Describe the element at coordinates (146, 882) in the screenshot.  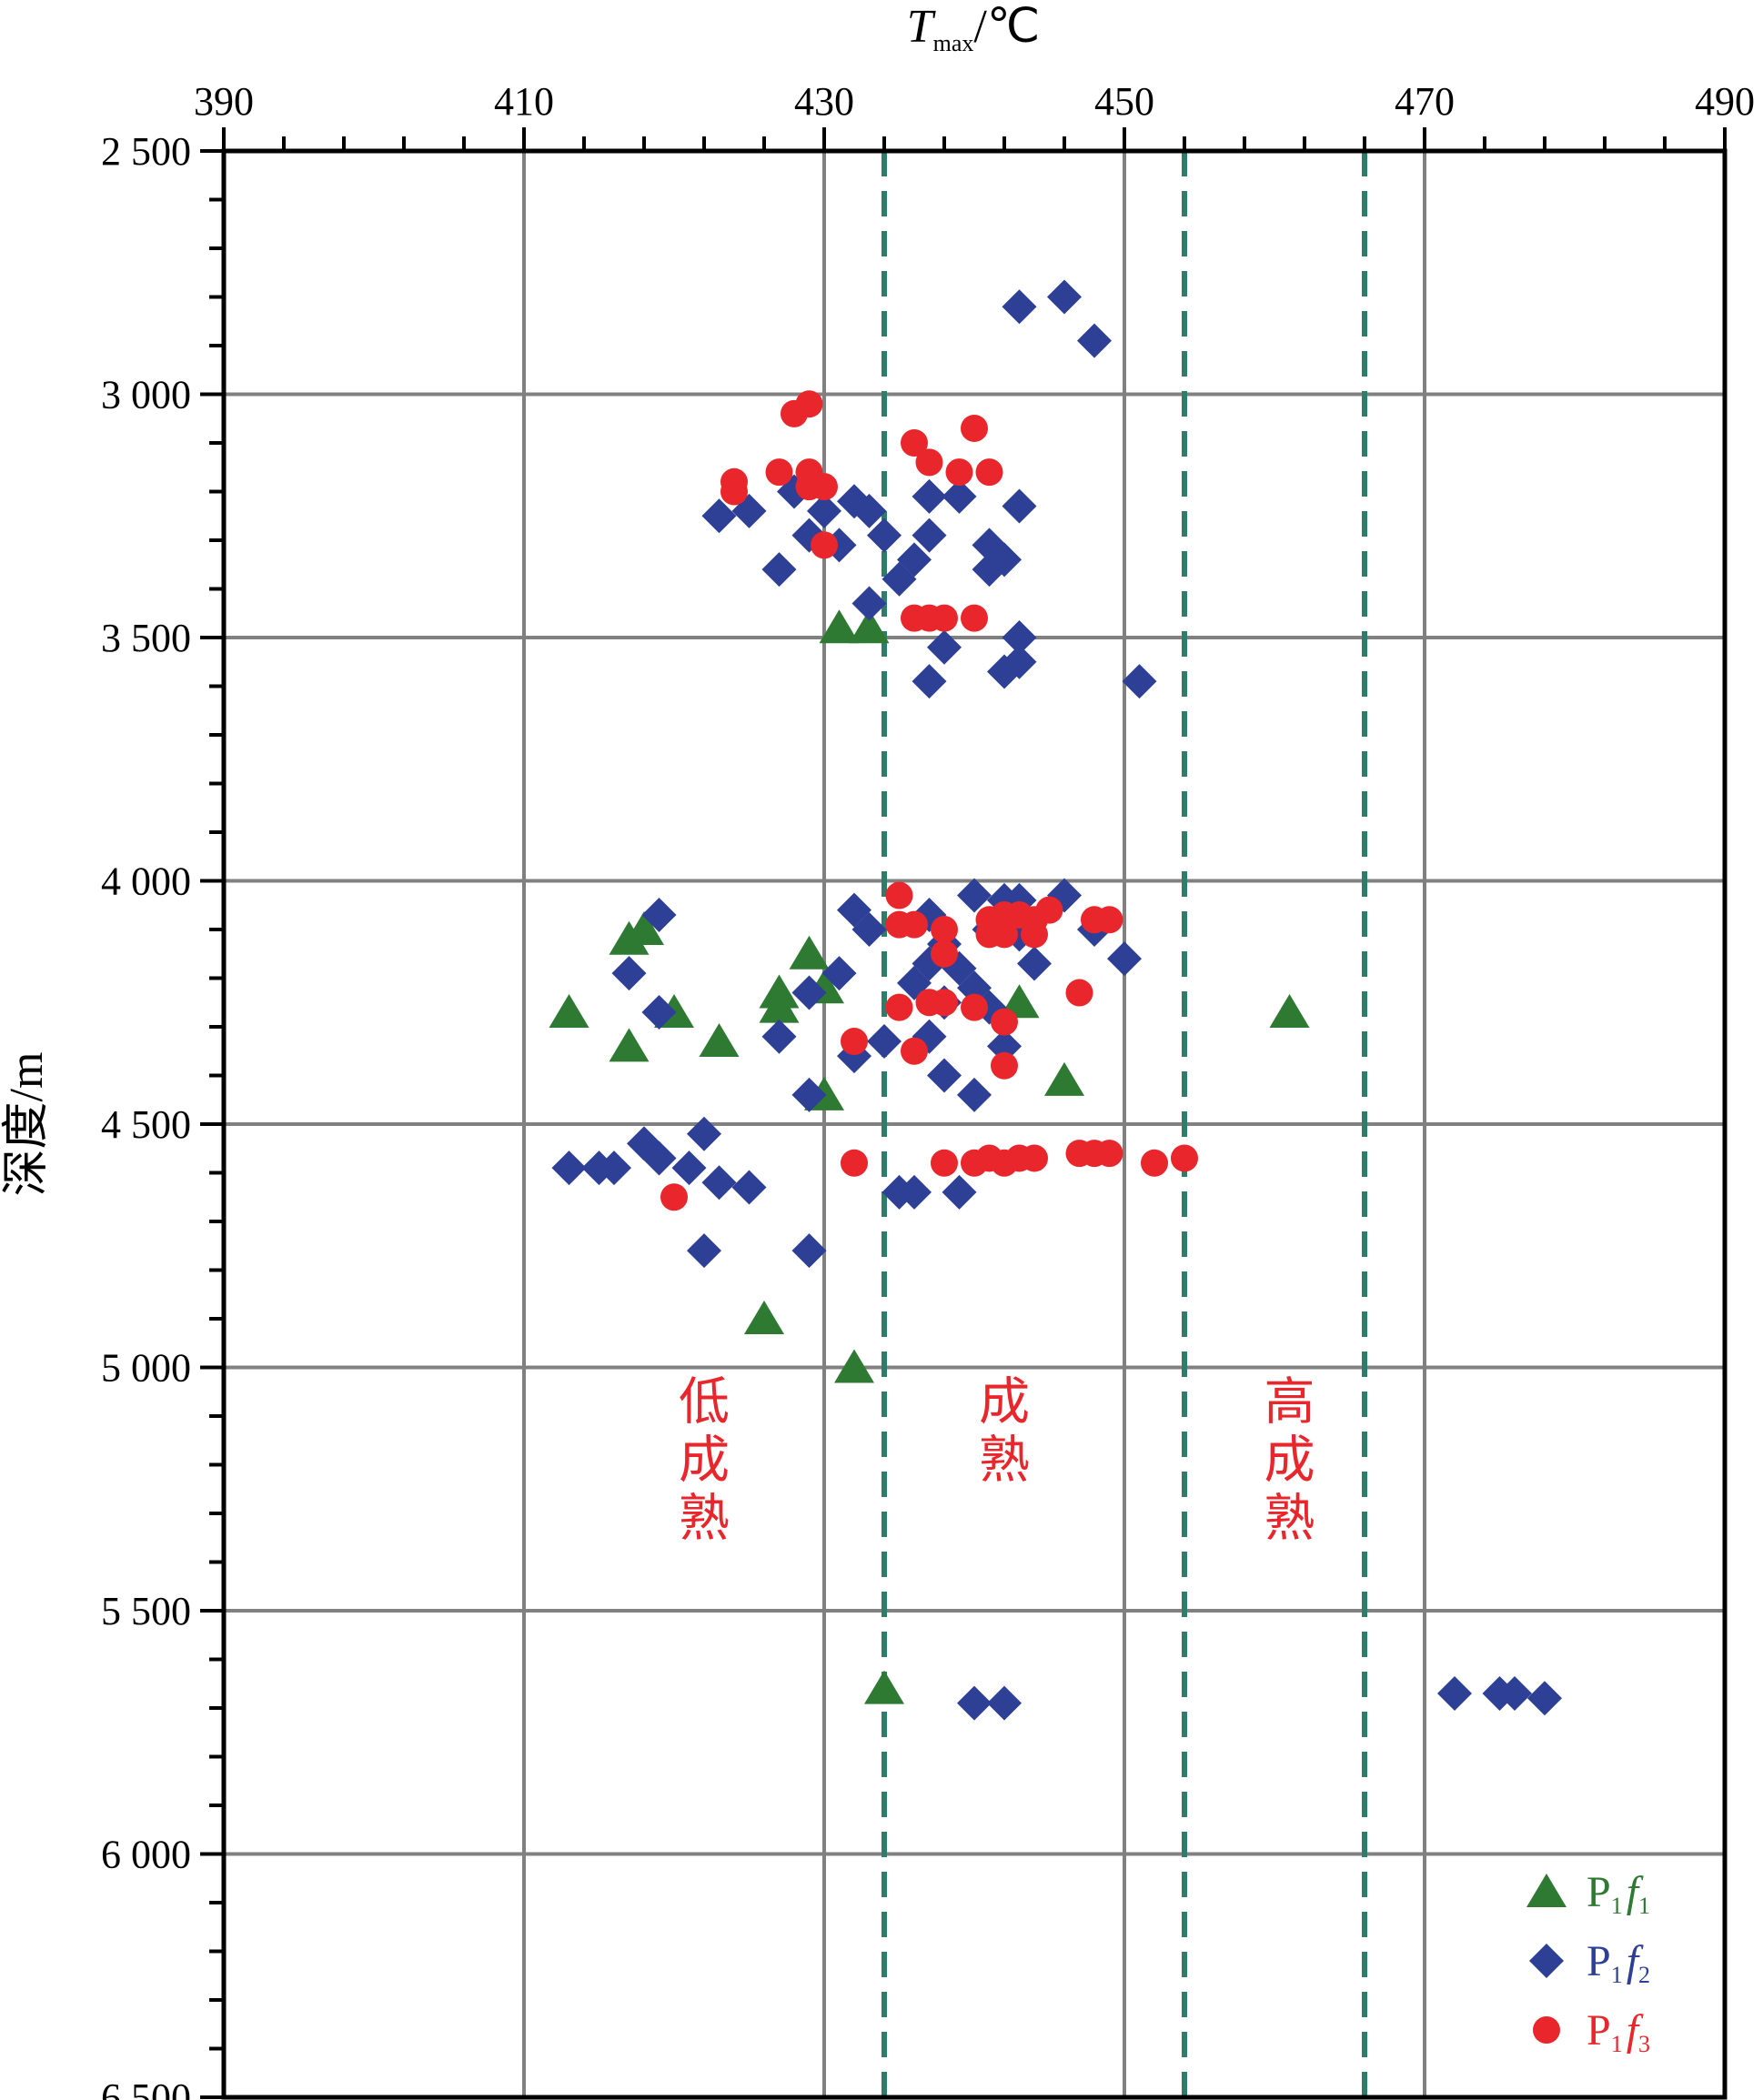
I see `y-tick-label: 4 000` at that location.